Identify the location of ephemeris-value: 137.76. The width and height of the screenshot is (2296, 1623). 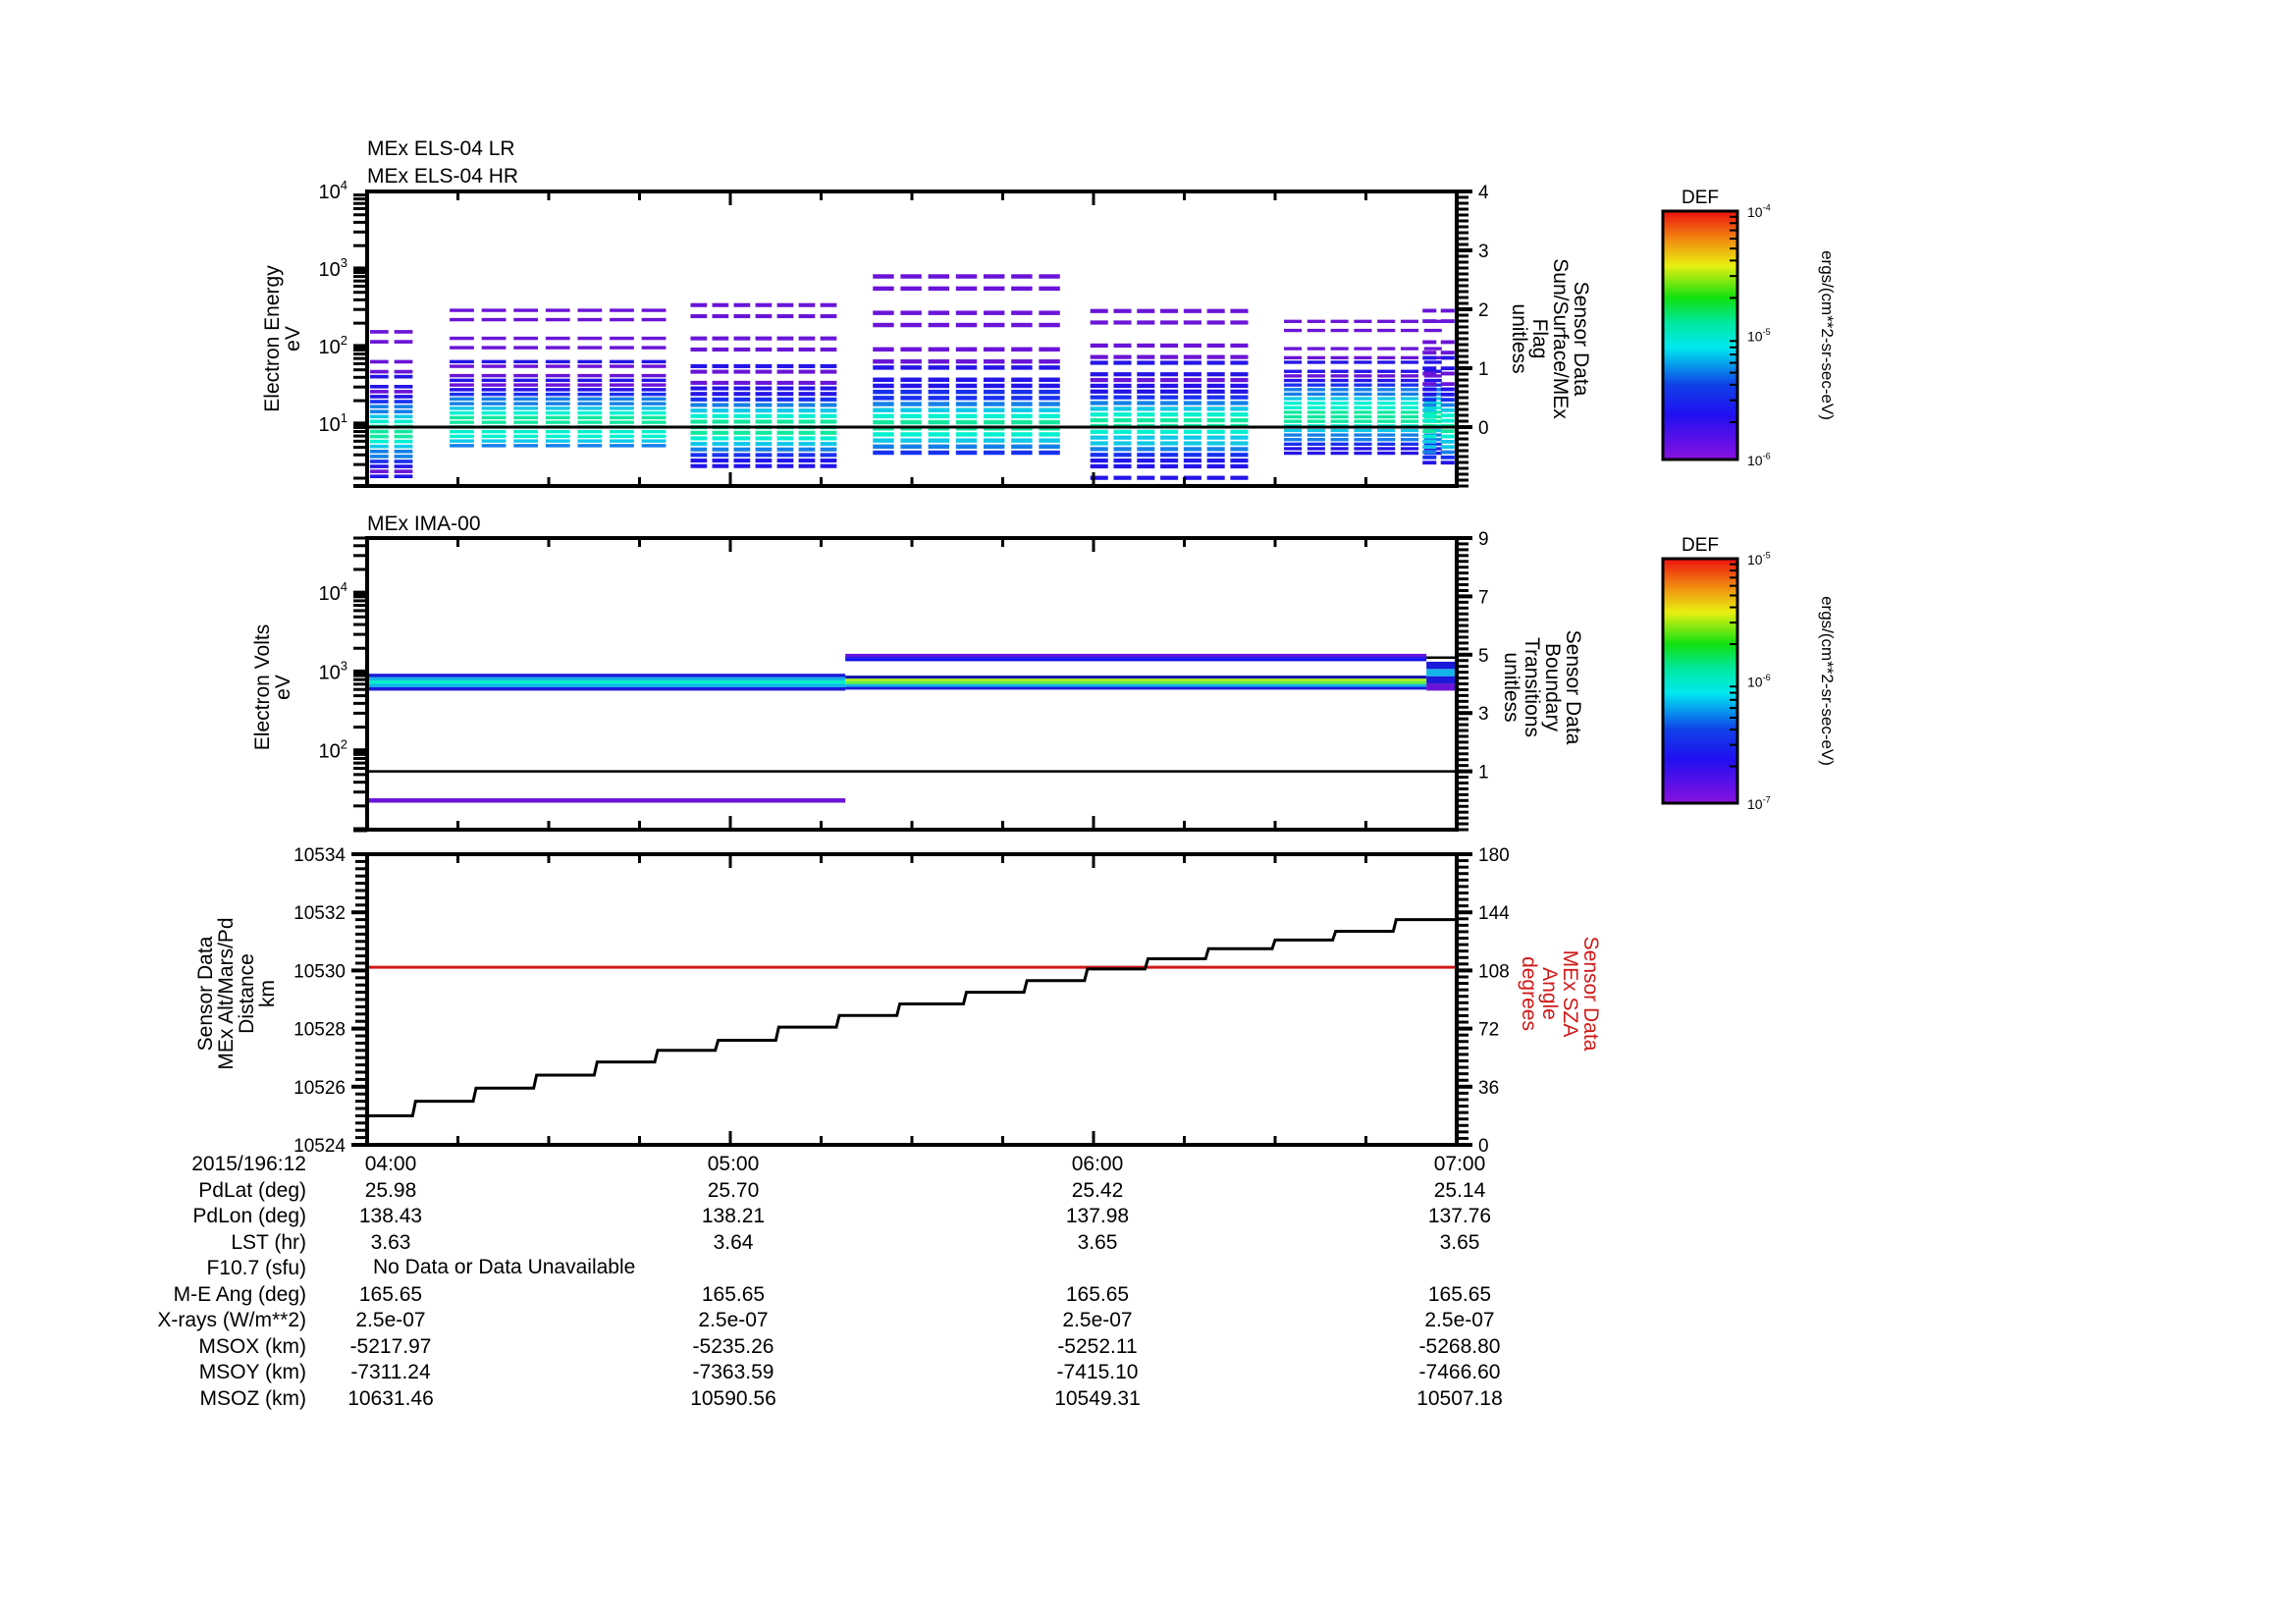
(1459, 1216).